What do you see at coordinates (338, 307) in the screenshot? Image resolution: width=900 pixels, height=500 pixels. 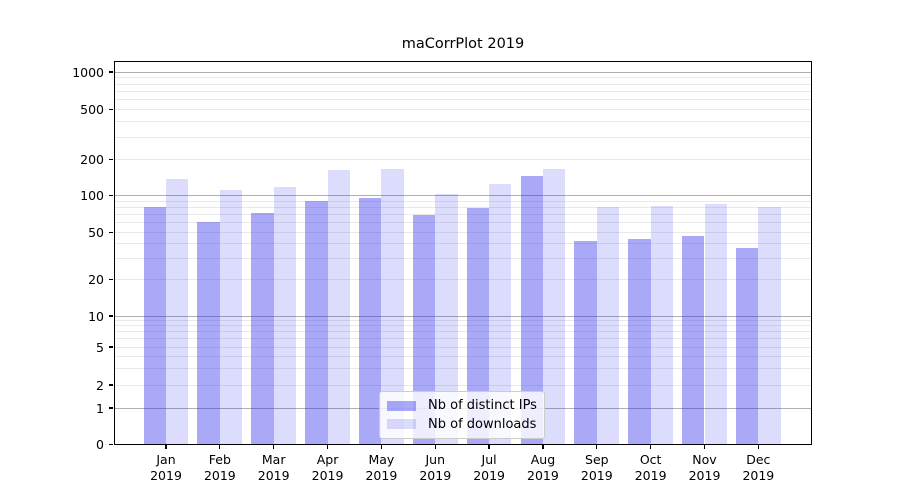 I see `bar-downloads-apr` at bounding box center [338, 307].